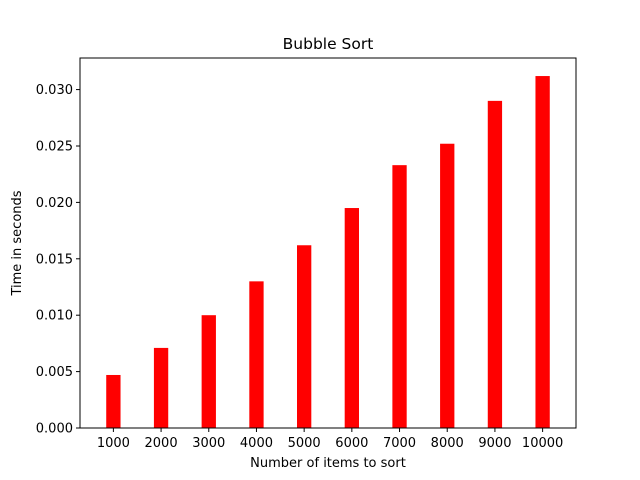 The height and width of the screenshot is (480, 640). I want to click on y-tick-label: 0.005, so click(54, 372).